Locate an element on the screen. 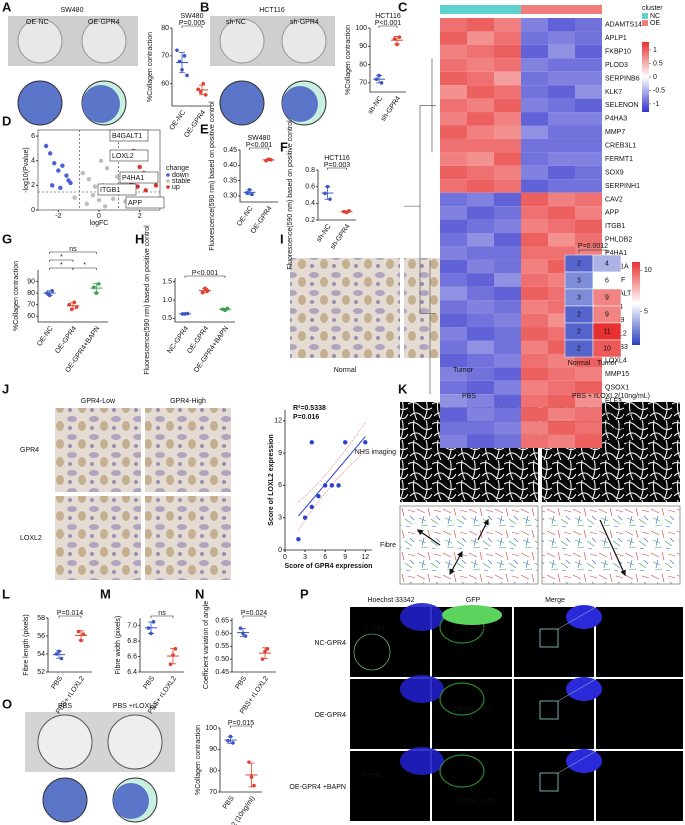  scale-label: 1 is located at coordinates (655, 50).